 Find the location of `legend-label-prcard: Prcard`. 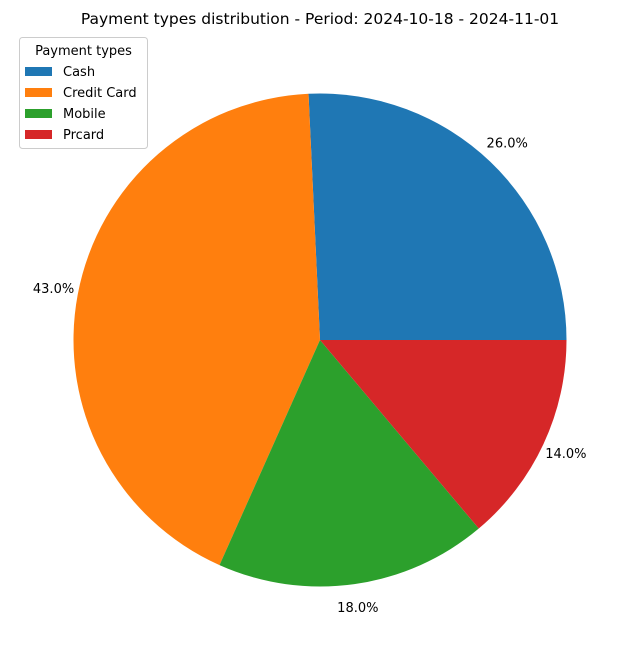

legend-label-prcard: Prcard is located at coordinates (83, 135).